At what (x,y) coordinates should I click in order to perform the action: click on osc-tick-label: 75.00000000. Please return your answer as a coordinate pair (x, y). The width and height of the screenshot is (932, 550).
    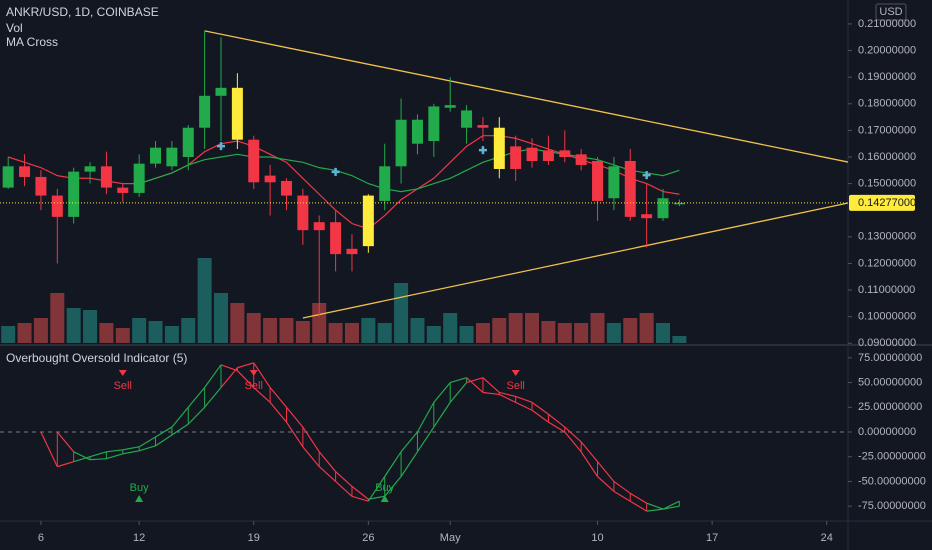
    Looking at the image, I should click on (890, 358).